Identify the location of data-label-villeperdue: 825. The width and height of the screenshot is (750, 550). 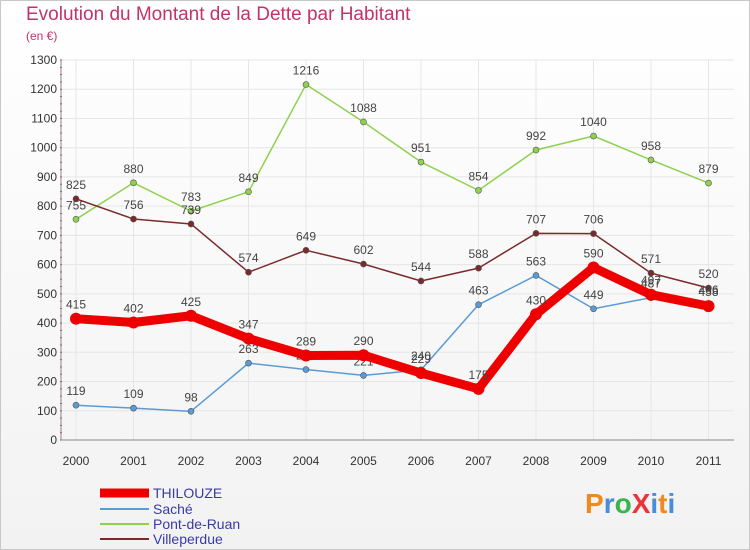
(76, 185).